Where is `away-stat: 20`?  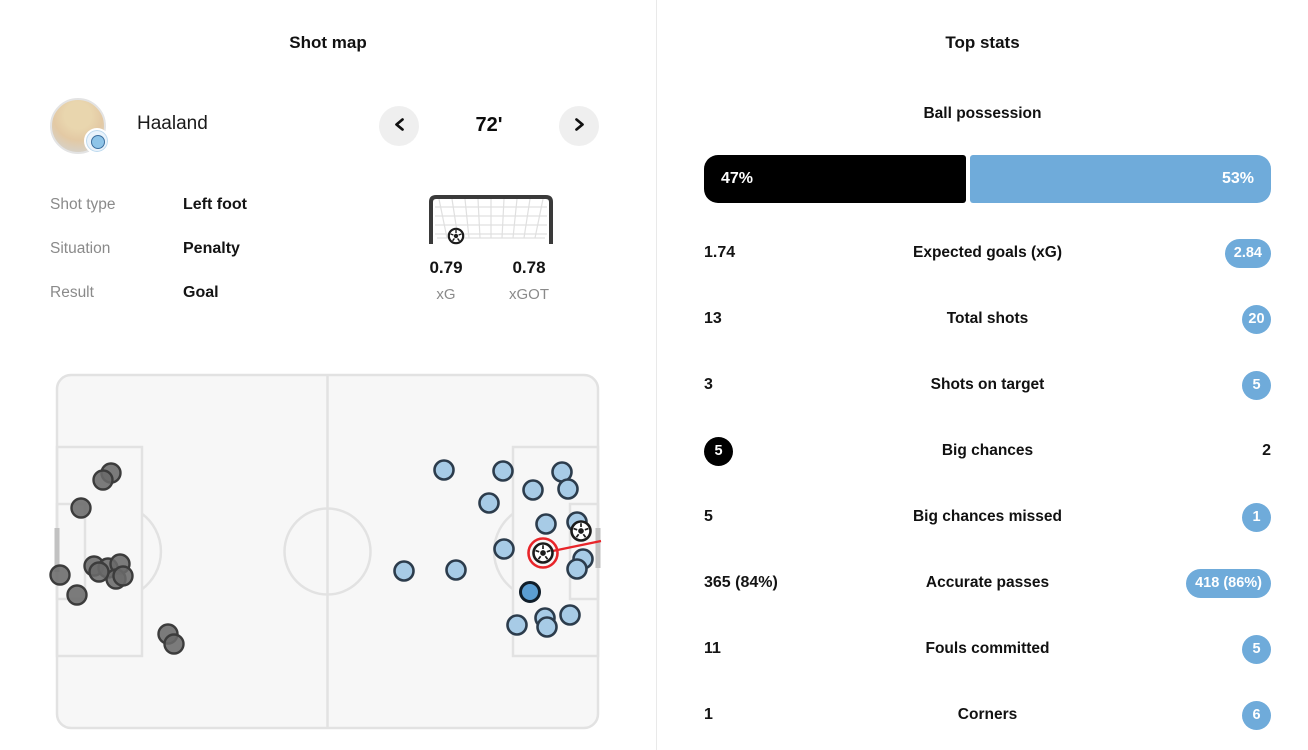
away-stat: 20 is located at coordinates (1256, 319).